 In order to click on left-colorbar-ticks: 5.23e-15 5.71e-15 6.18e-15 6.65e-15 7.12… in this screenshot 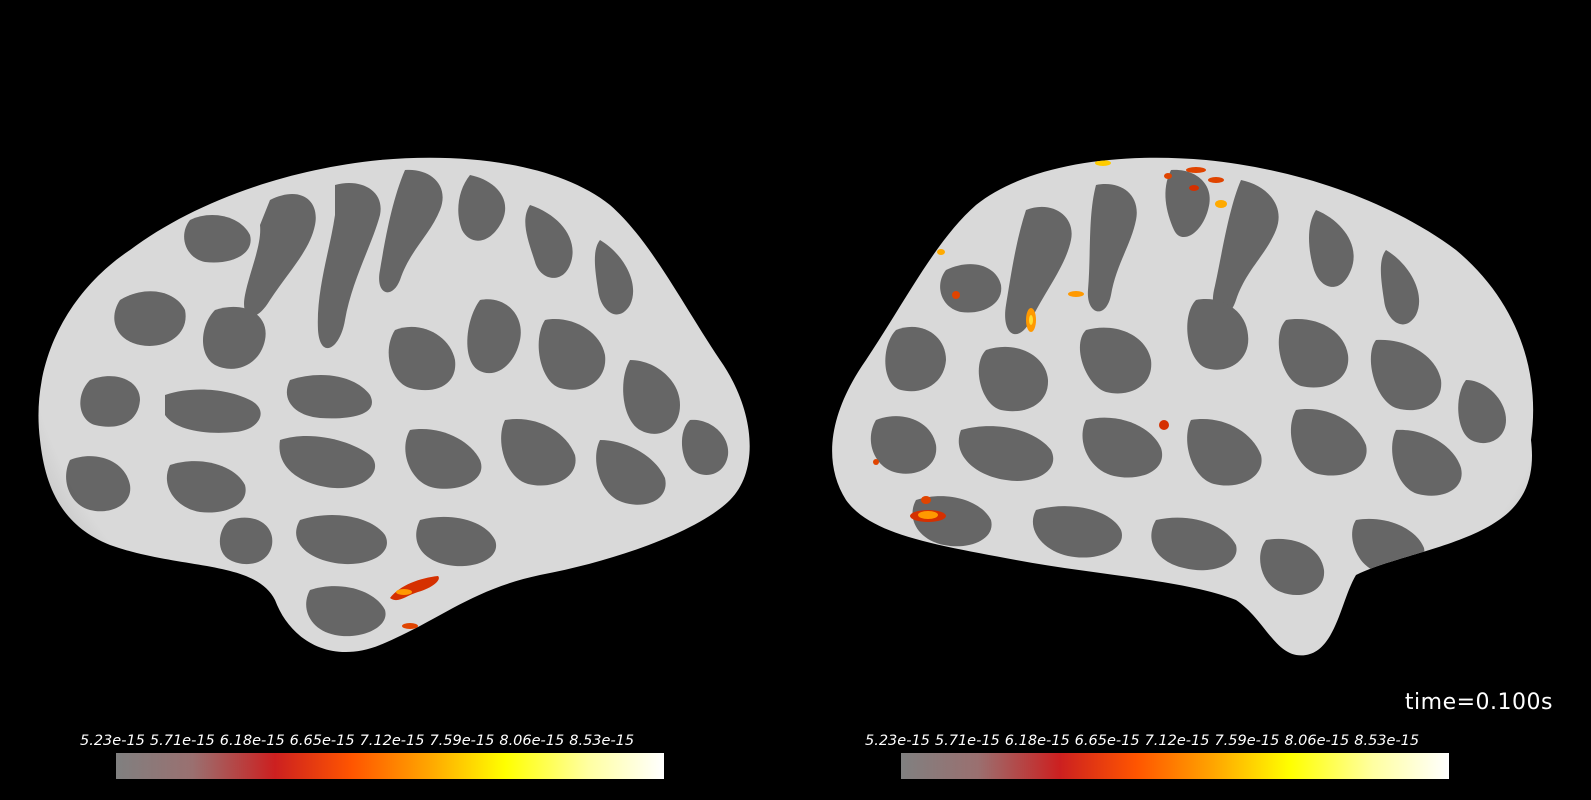, I will do `click(400, 743)`.